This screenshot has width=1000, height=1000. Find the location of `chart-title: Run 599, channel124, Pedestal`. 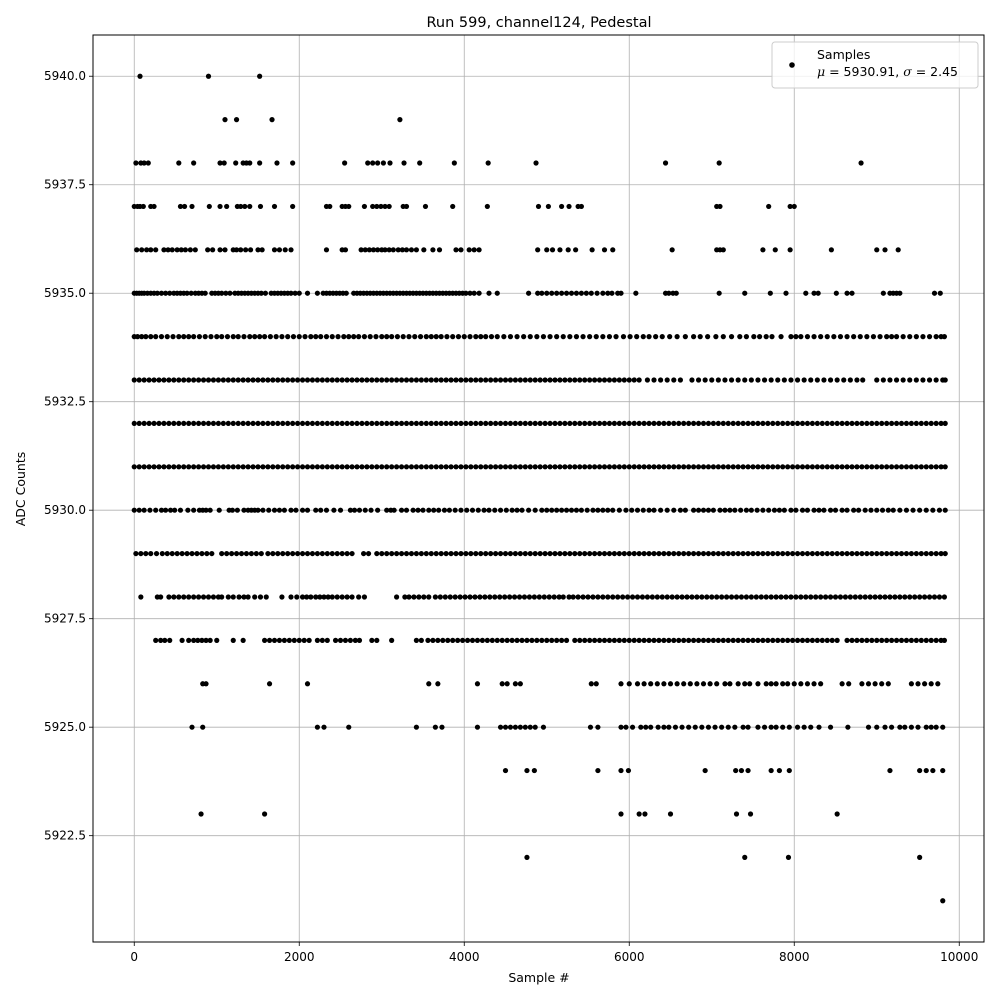

chart-title: Run 599, channel124, Pedestal is located at coordinates (538, 23).